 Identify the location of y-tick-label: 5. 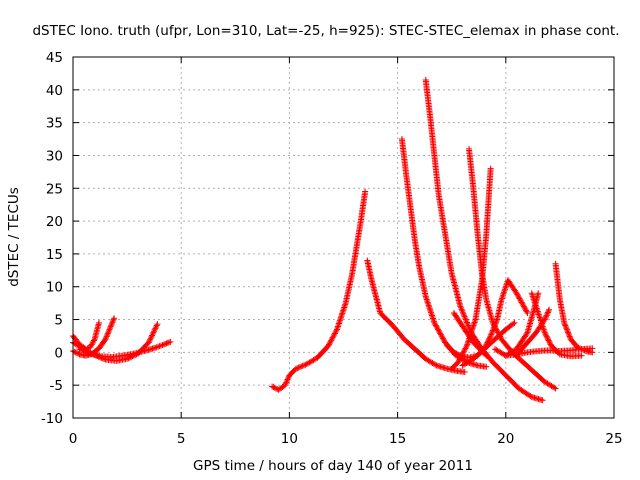
(58, 321).